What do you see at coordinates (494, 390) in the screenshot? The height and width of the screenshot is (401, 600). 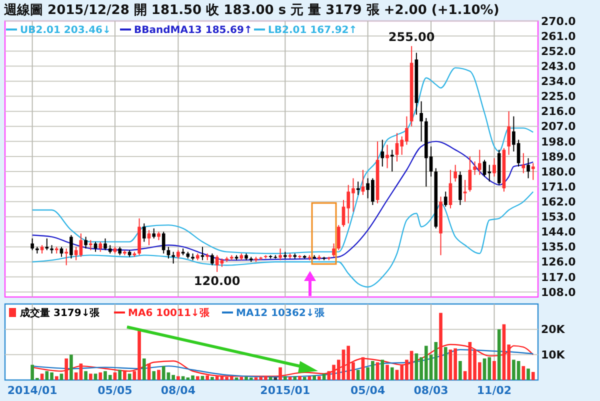 I see `x-tick-label: 11/02` at bounding box center [494, 390].